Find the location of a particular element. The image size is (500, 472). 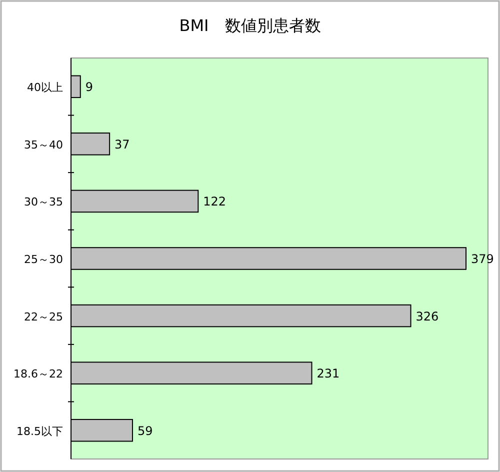

y-tick-label: 18.6～22 is located at coordinates (38, 374).